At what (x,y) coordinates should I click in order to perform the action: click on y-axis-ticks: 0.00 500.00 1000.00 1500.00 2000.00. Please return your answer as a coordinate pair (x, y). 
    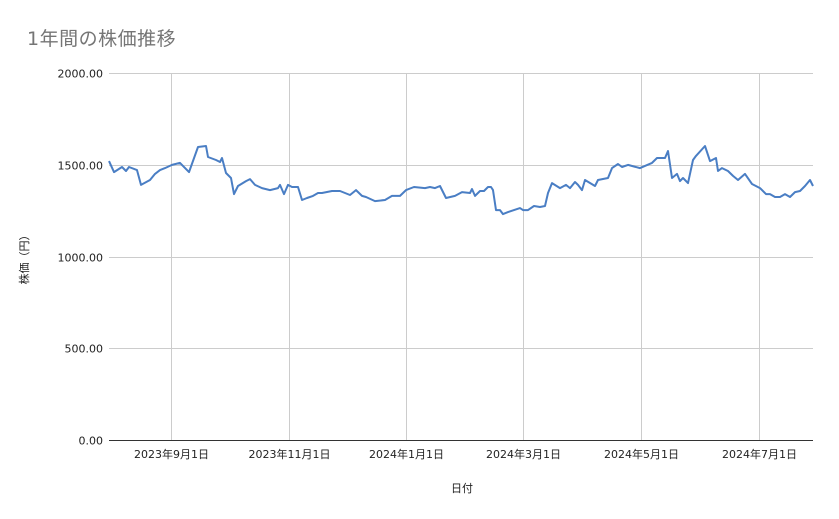
    Looking at the image, I should click on (81, 258).